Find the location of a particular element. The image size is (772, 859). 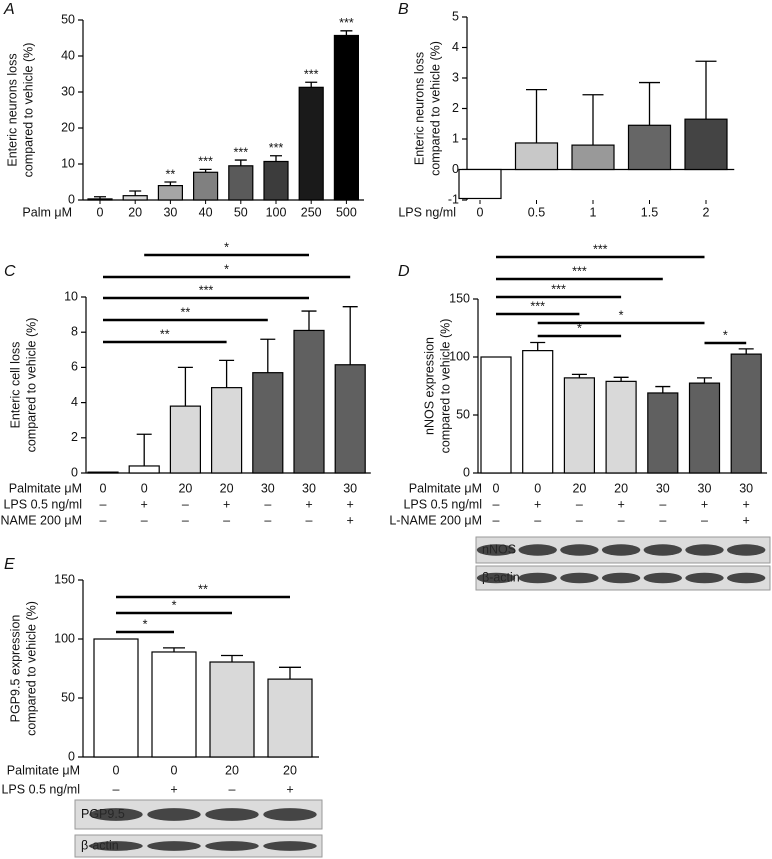

y-axis-label: nNOS expression is located at coordinates (429, 386).